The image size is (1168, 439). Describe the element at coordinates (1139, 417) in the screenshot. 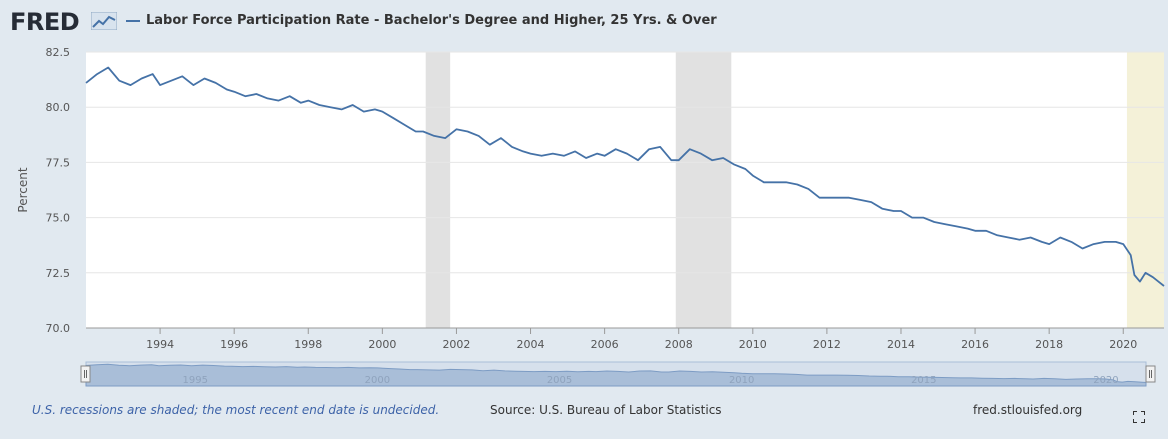

I see `fullscreen-icon` at that location.